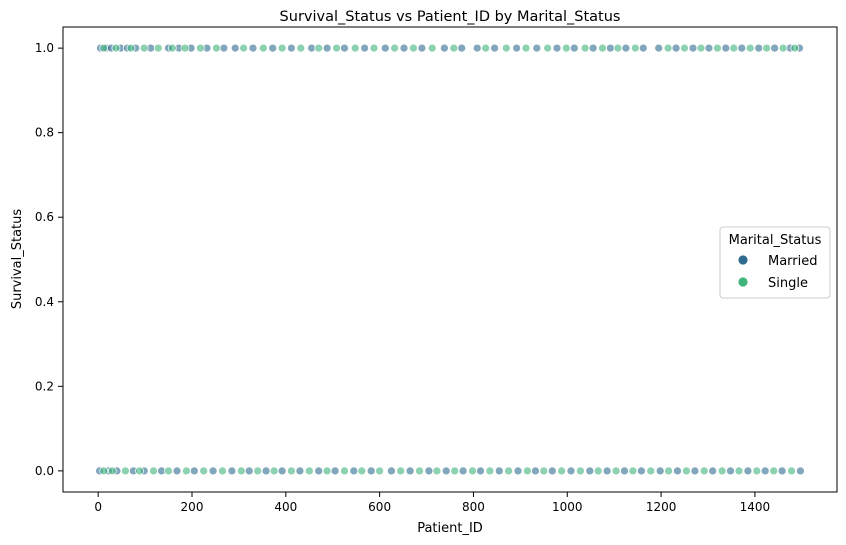 This screenshot has width=846, height=545. I want to click on x-tick-label: 400, so click(285, 507).